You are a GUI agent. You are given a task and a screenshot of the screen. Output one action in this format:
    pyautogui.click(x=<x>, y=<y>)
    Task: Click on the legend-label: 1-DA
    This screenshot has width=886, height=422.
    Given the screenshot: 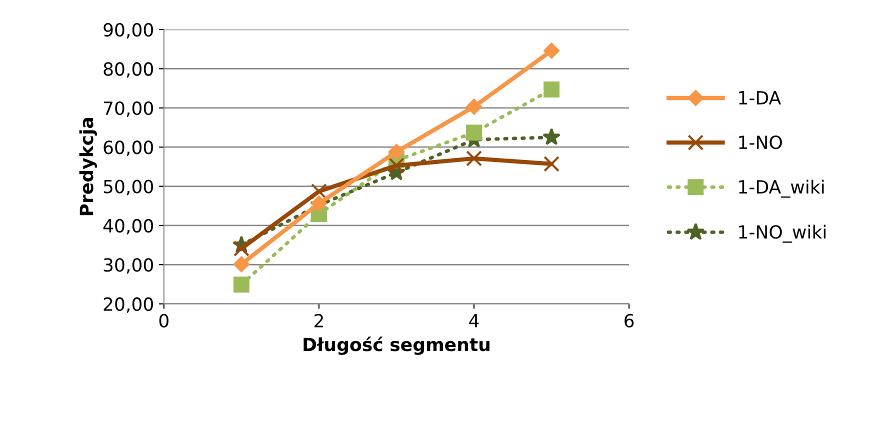 What is the action you would take?
    pyautogui.click(x=760, y=97)
    